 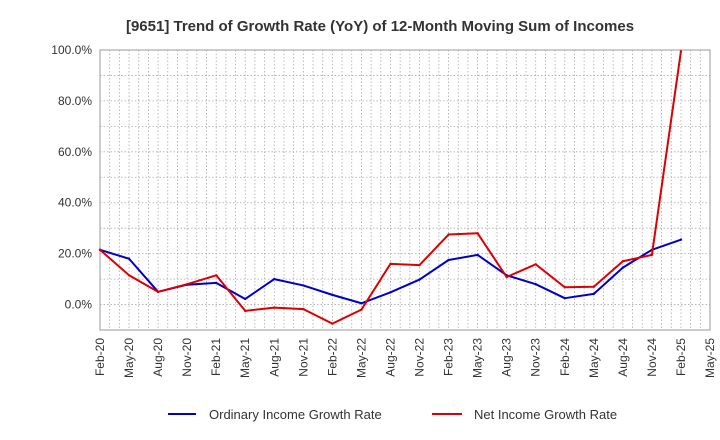 I want to click on x-tick-label: Feb-24, so click(x=565, y=357).